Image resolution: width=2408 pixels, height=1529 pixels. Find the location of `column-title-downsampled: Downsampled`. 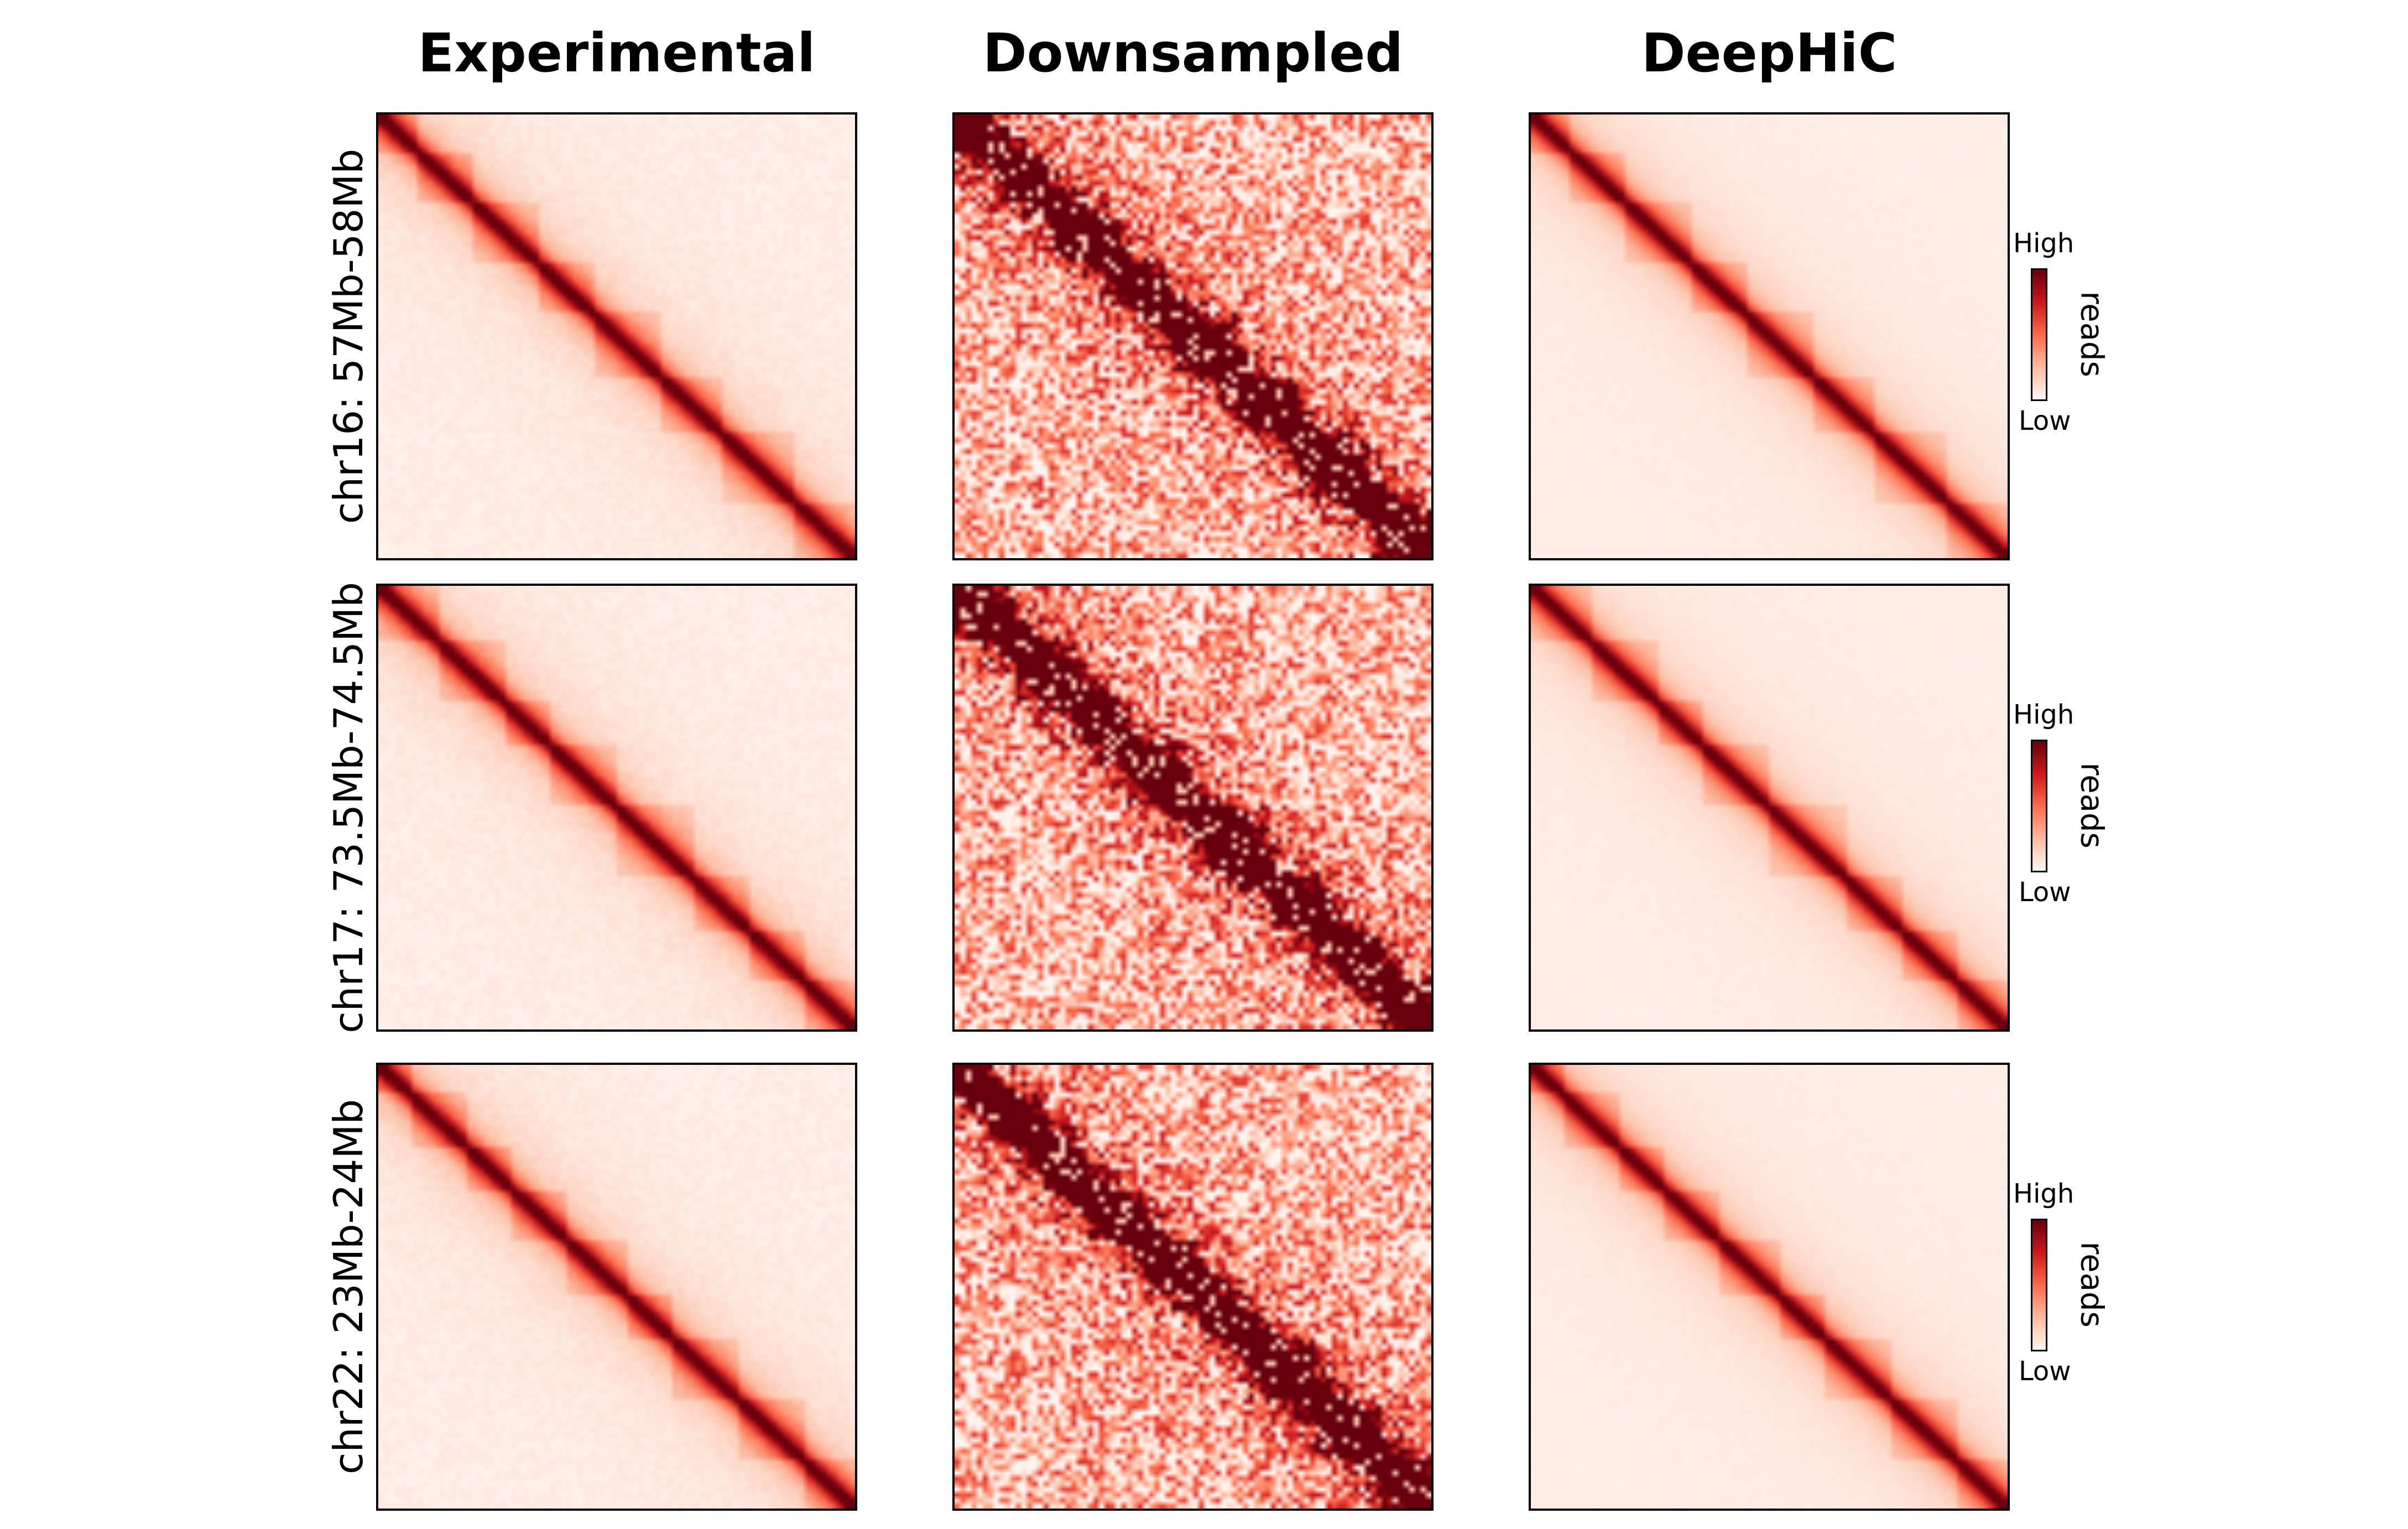

column-title-downsampled: Downsampled is located at coordinates (1193, 53).